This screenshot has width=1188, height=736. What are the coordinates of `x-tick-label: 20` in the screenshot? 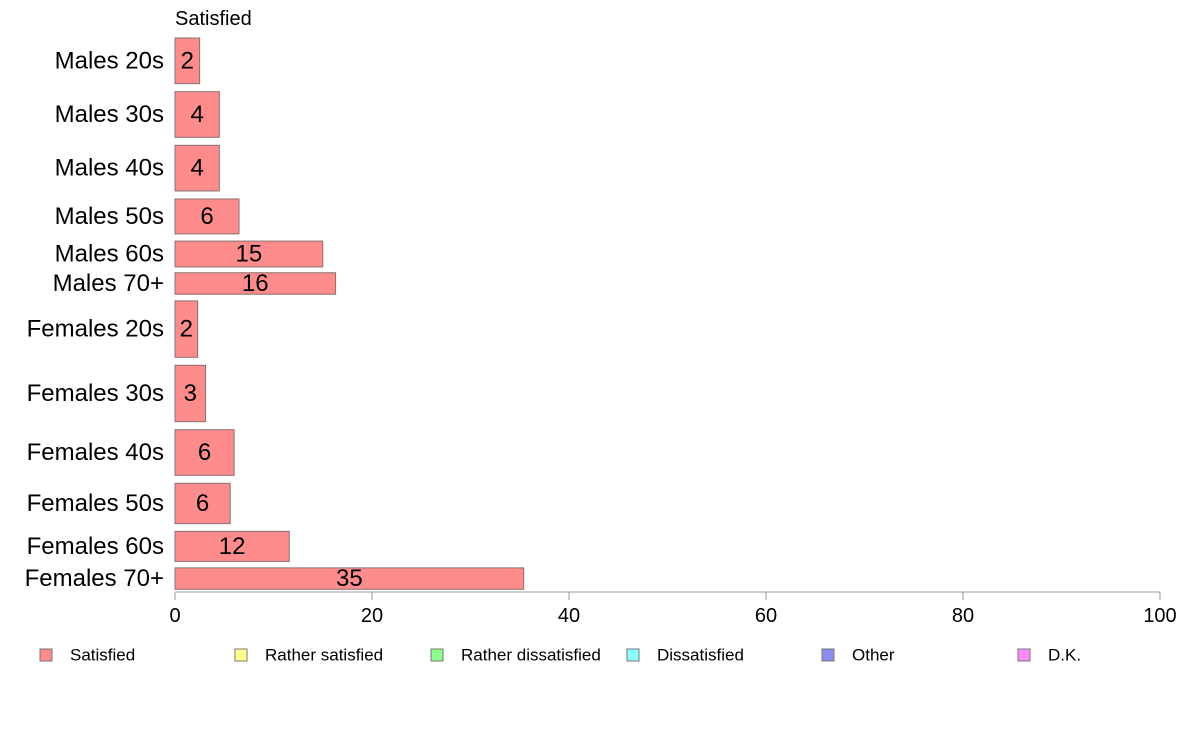 It's located at (372, 616).